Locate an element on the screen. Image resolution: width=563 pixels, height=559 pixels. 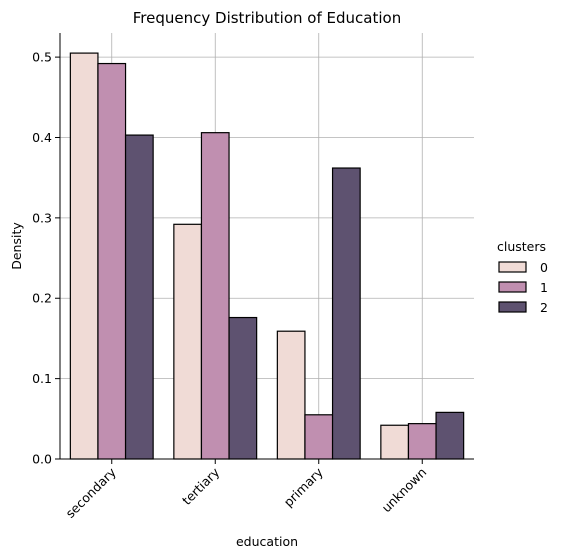
x-tick-label-primary: primary is located at coordinates (304, 487).